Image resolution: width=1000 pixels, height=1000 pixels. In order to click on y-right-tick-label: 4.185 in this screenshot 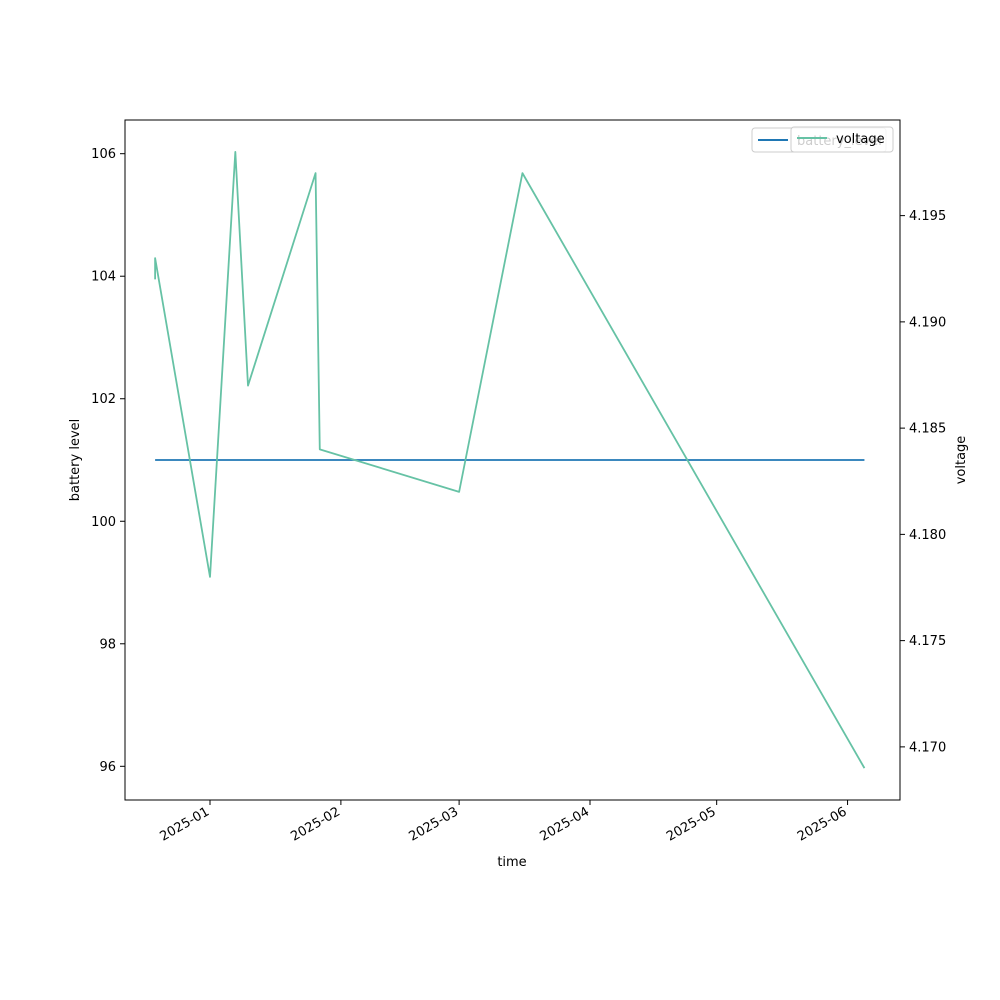, I will do `click(927, 429)`.